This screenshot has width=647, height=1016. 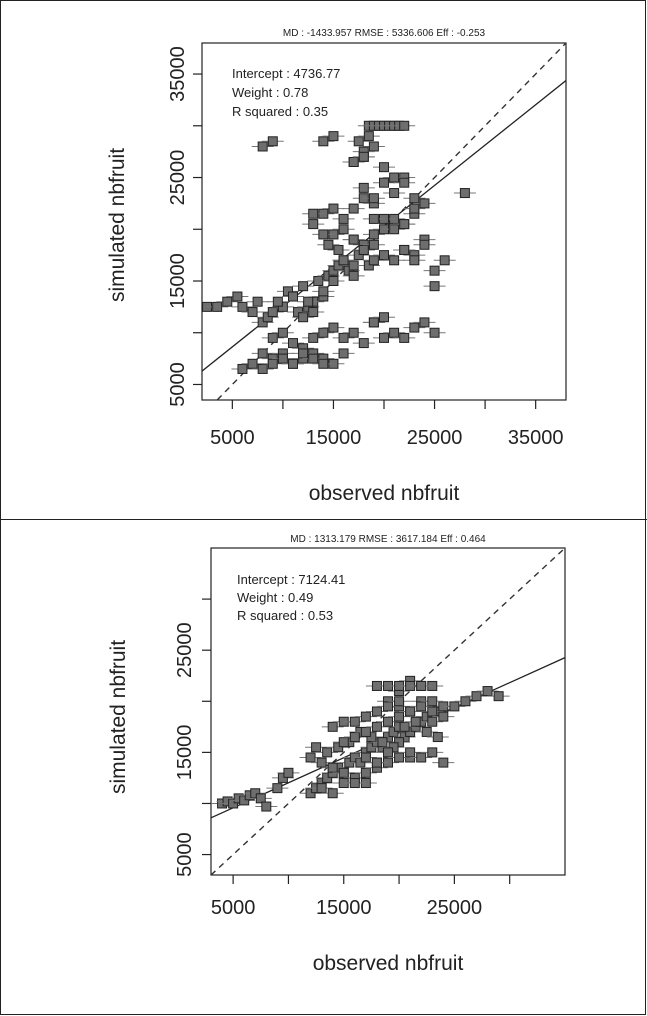 What do you see at coordinates (178, 178) in the screenshot?
I see `y-tick-label: 25000` at bounding box center [178, 178].